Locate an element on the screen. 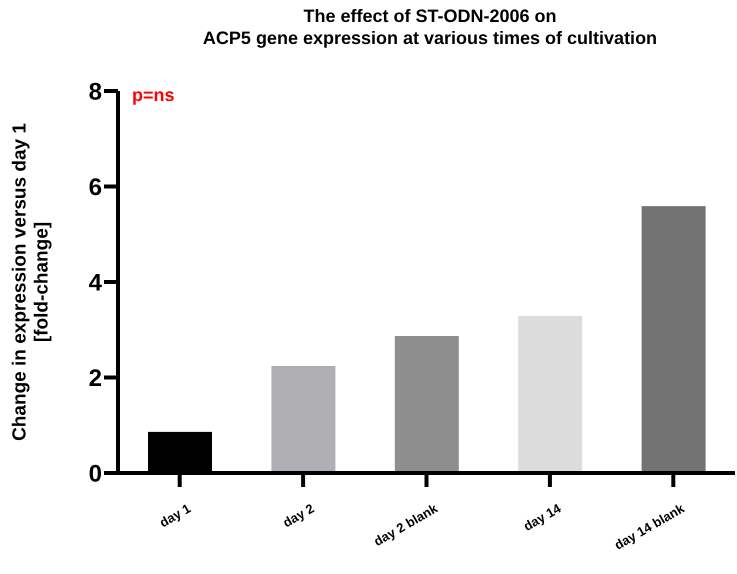 This screenshot has width=737, height=574. y-tick-label: 8 is located at coordinates (95, 92).